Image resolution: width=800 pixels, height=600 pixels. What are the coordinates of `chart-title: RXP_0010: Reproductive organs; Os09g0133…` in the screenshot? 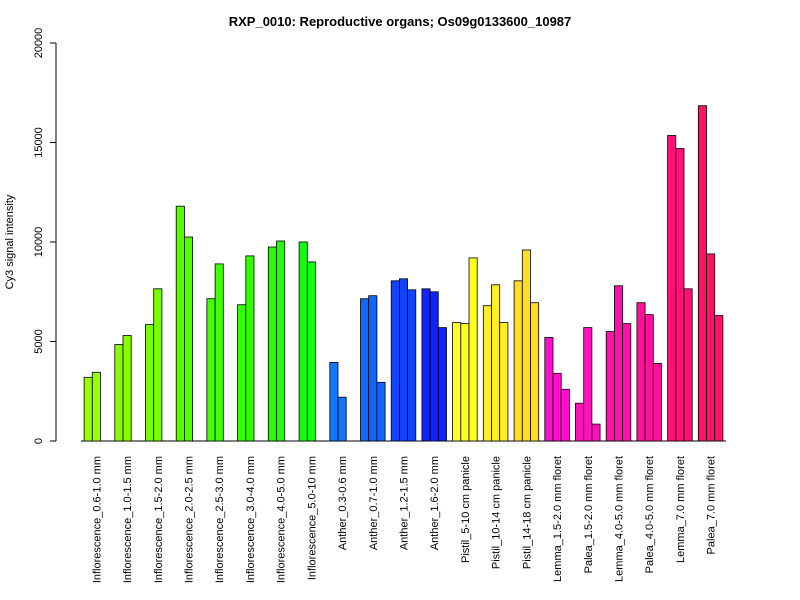 It's located at (400, 21).